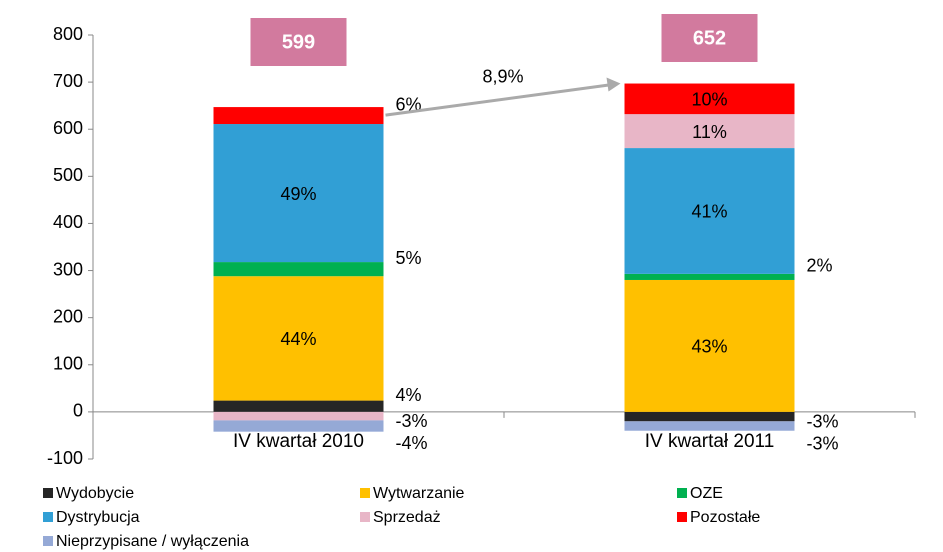 Image resolution: width=943 pixels, height=552 pixels. I want to click on x-tick-label: IV kwartał 2010, so click(298, 441).